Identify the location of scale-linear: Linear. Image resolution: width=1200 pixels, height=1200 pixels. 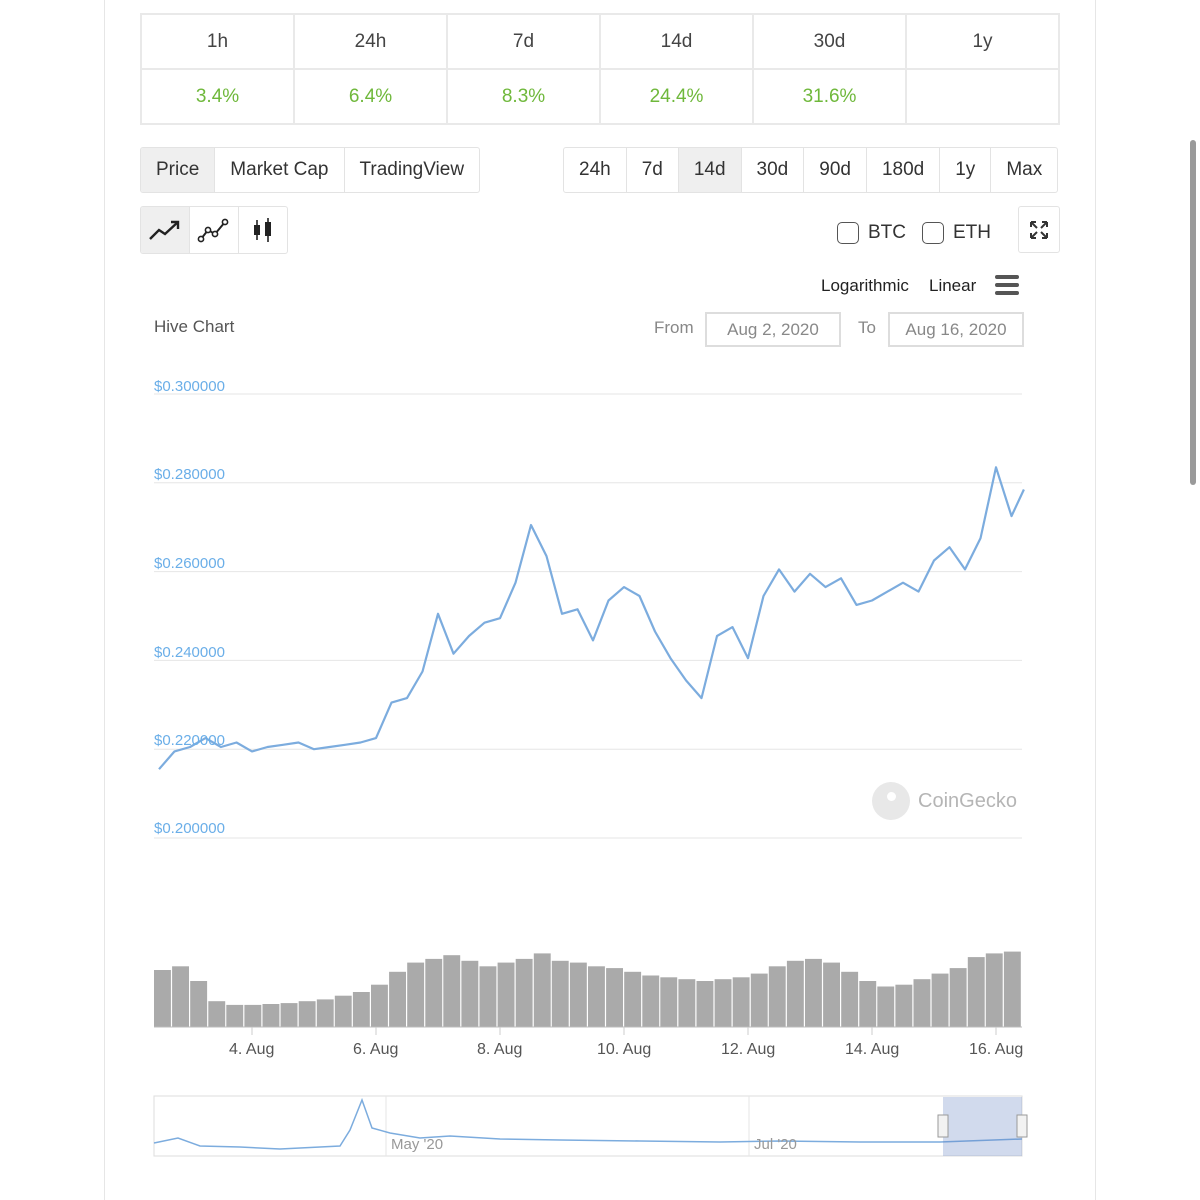
(953, 285).